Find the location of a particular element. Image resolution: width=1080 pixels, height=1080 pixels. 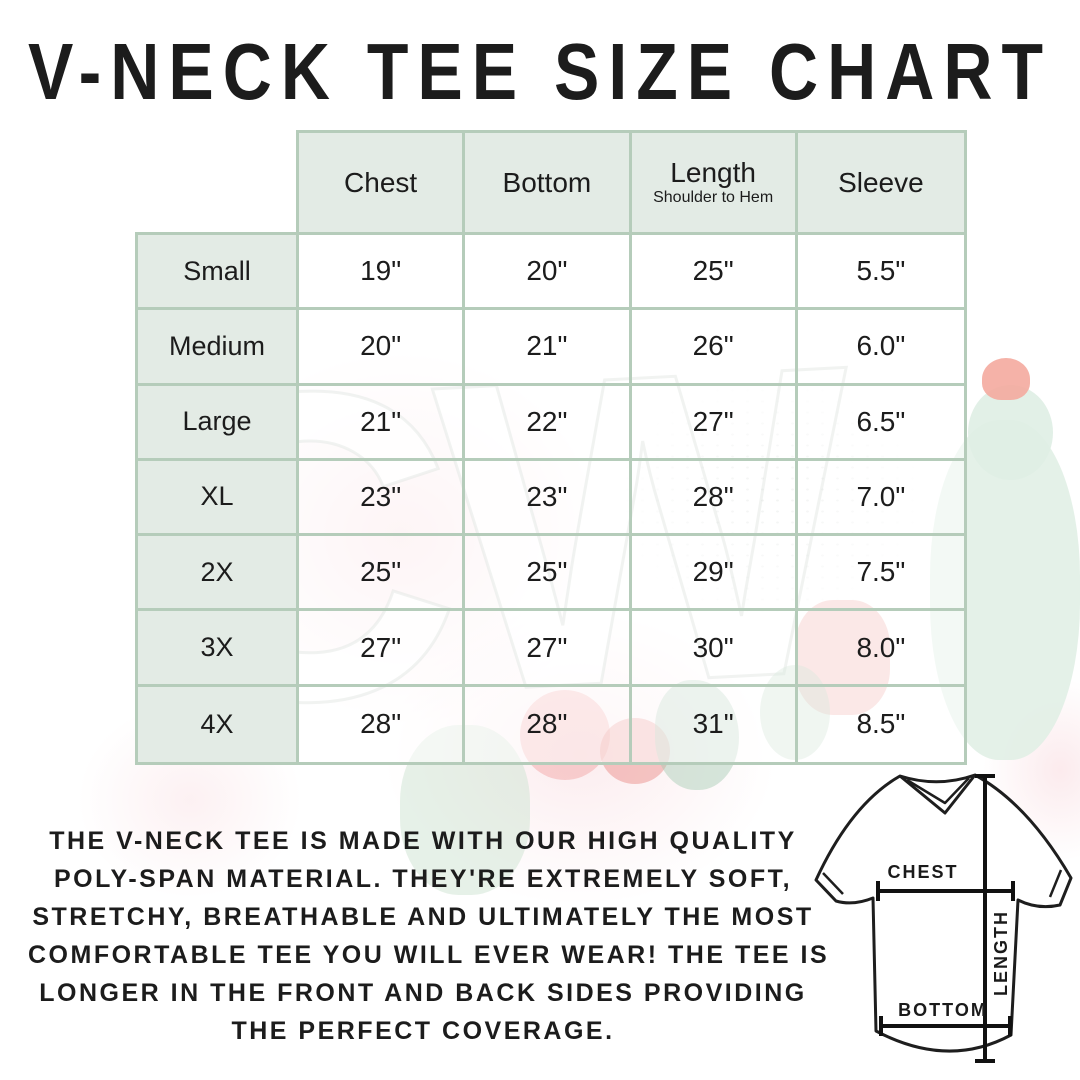

column-header-sublabel: Shoulder to Hem is located at coordinates (713, 197).